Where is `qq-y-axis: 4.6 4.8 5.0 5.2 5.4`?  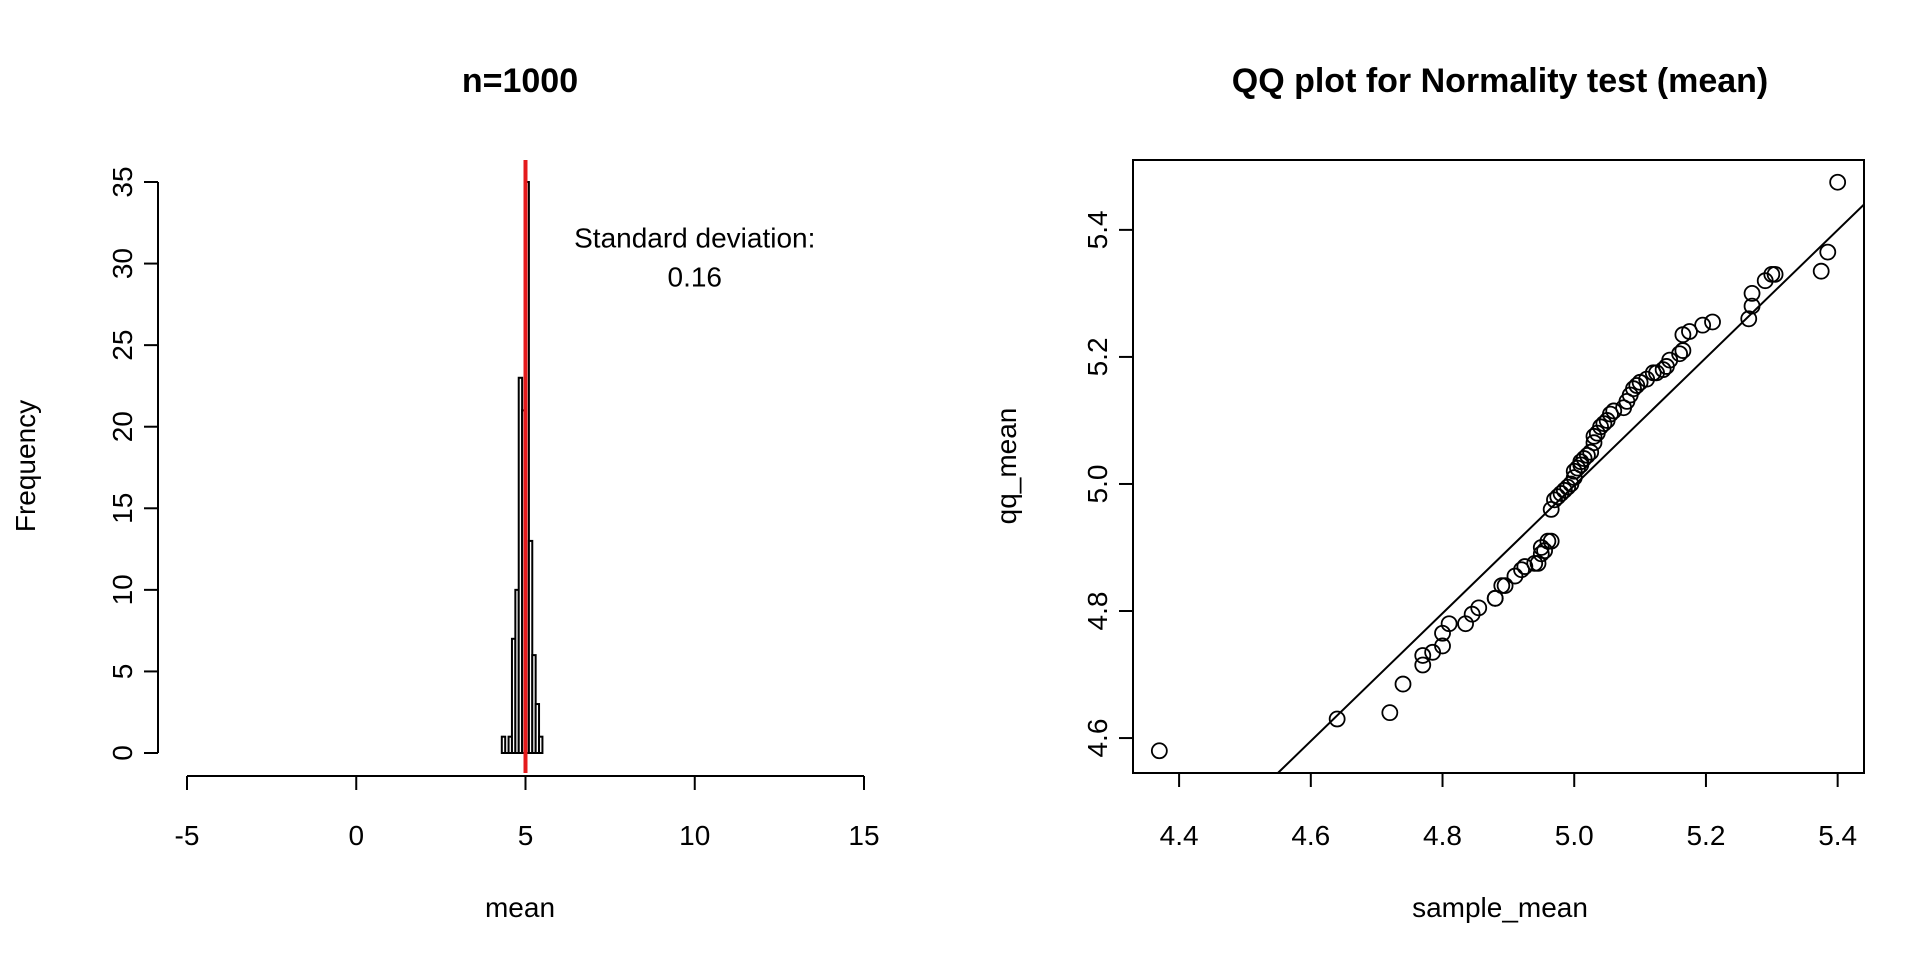 qq-y-axis: 4.6 4.8 5.0 5.2 5.4 is located at coordinates (1107, 484).